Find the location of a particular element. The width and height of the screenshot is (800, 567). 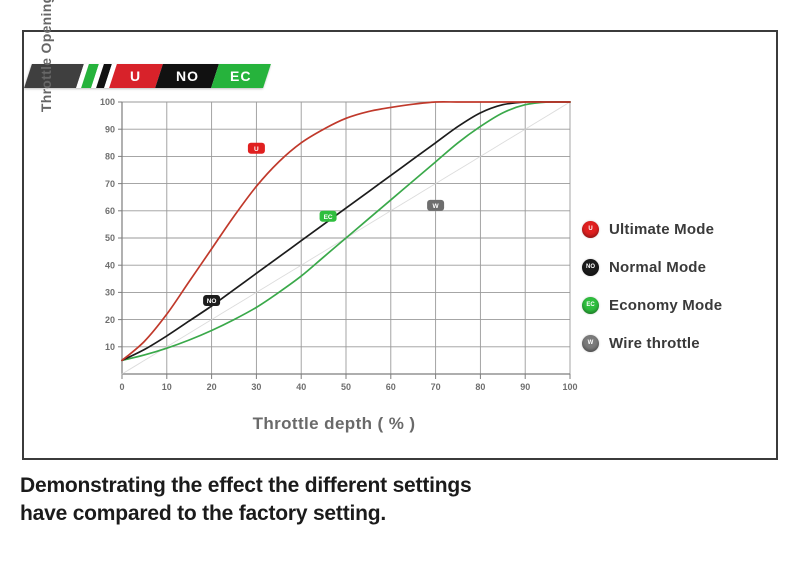

legend-dot-normal-icon: NO is located at coordinates (590, 267).